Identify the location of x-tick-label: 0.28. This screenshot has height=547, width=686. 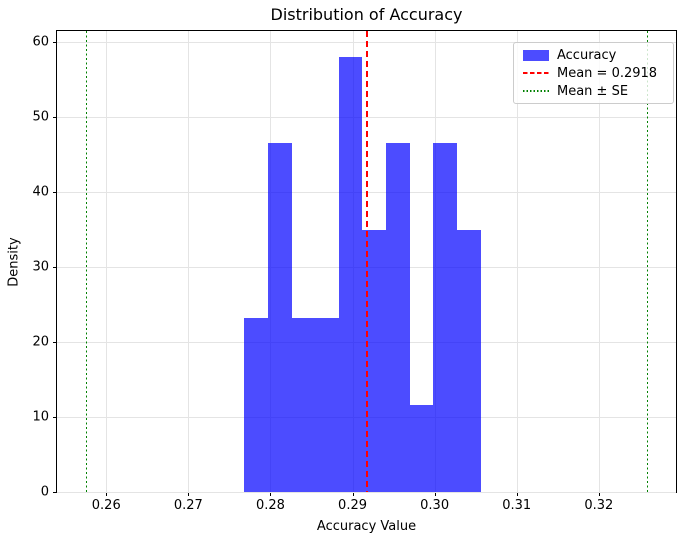
(270, 505).